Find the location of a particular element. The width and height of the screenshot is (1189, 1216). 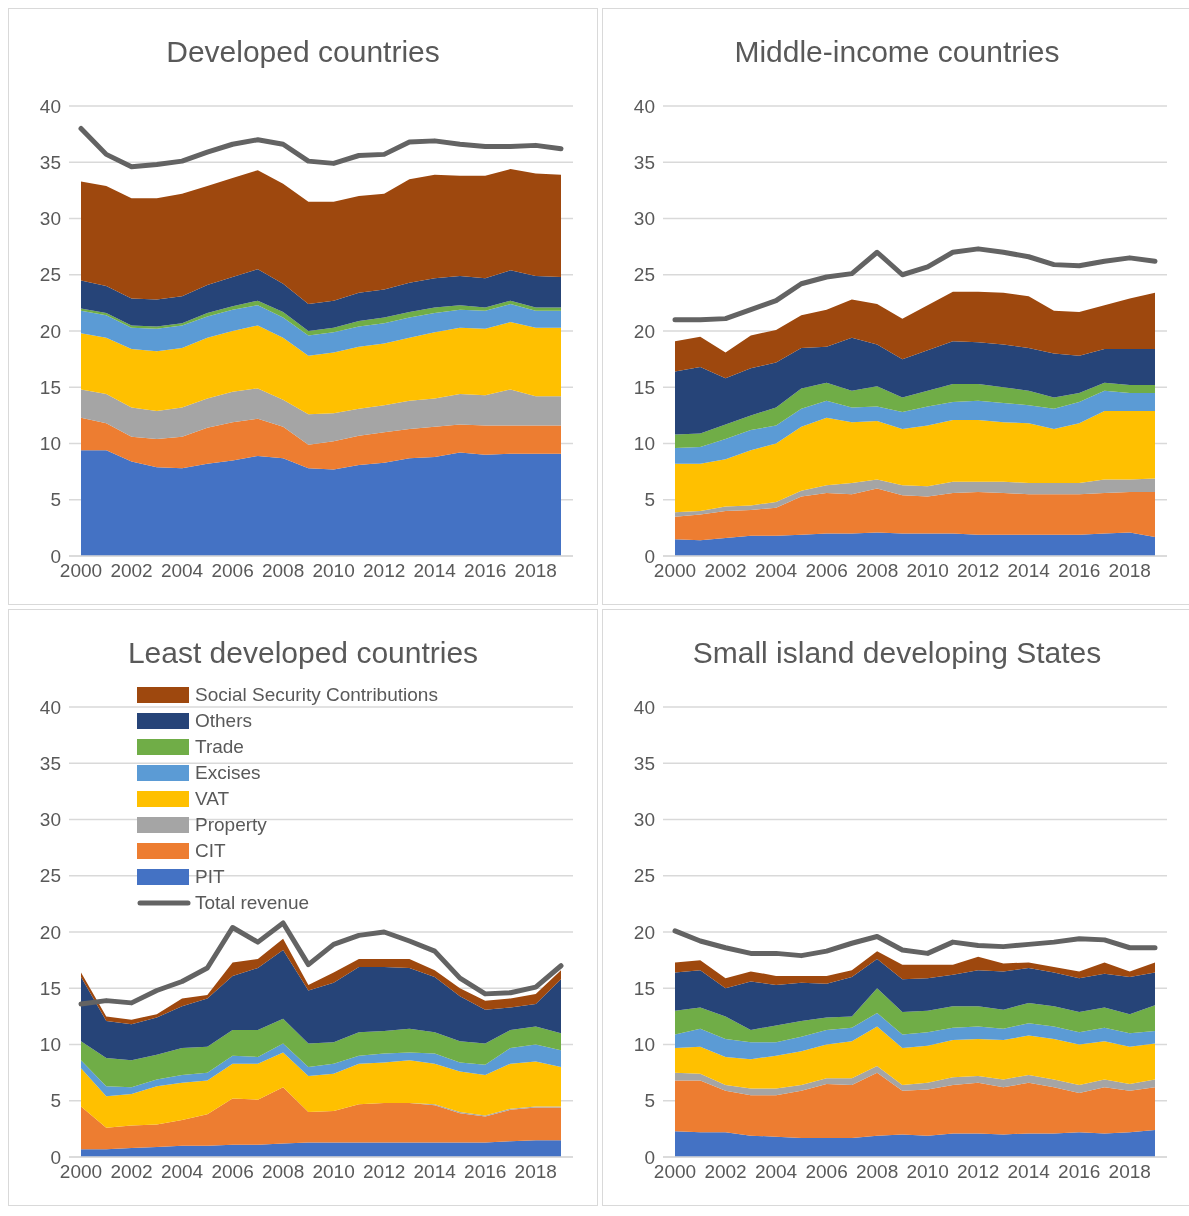

legend-label: PIT is located at coordinates (210, 877).